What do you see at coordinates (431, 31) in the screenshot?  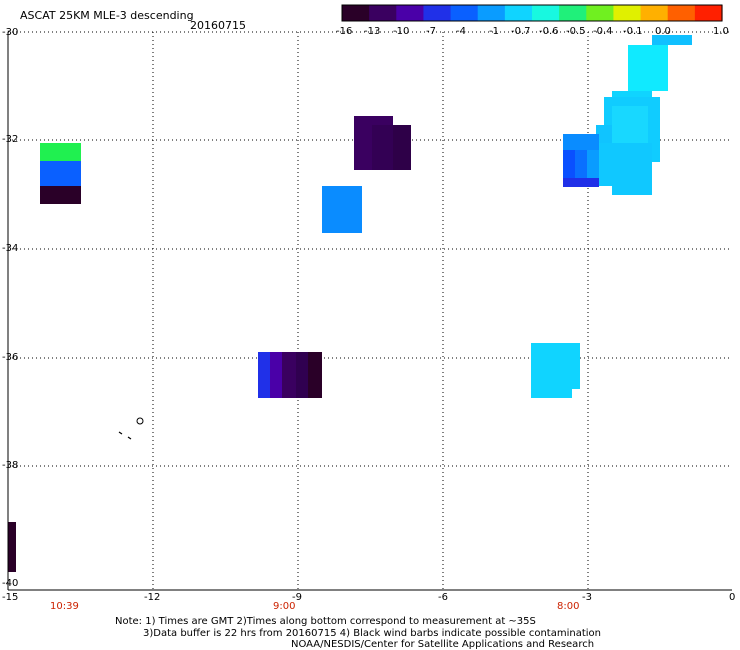 I see `colorbar-label: -7` at bounding box center [431, 31].